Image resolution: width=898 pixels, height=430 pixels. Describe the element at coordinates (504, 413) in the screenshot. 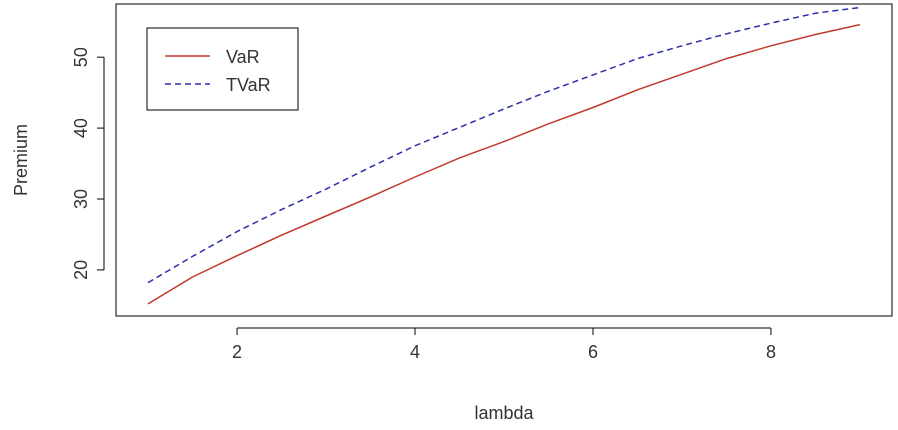

I see `x-axis-title: lambda` at that location.